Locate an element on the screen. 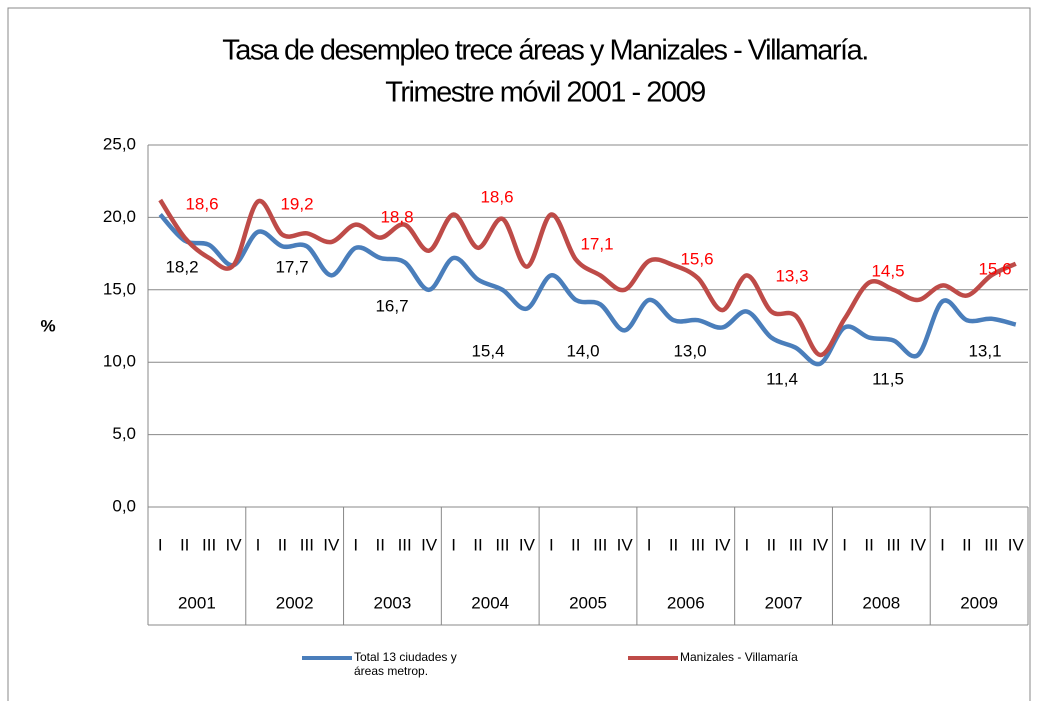 The image size is (1040, 701). legend-item: Manizales - Villamaría is located at coordinates (764, 657).